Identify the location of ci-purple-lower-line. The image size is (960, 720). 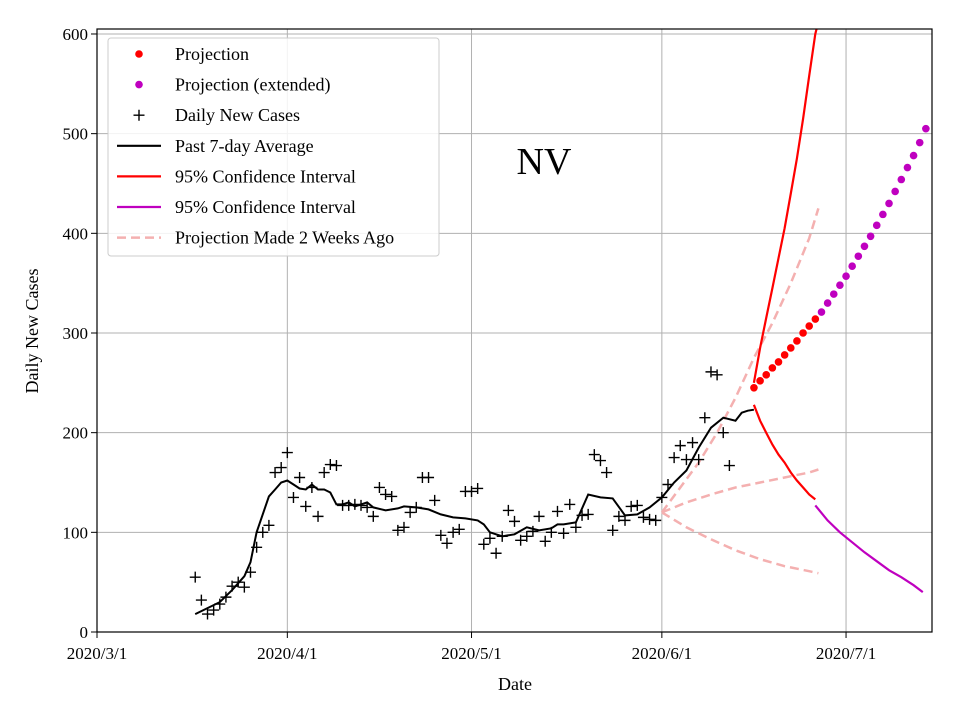
(869, 548).